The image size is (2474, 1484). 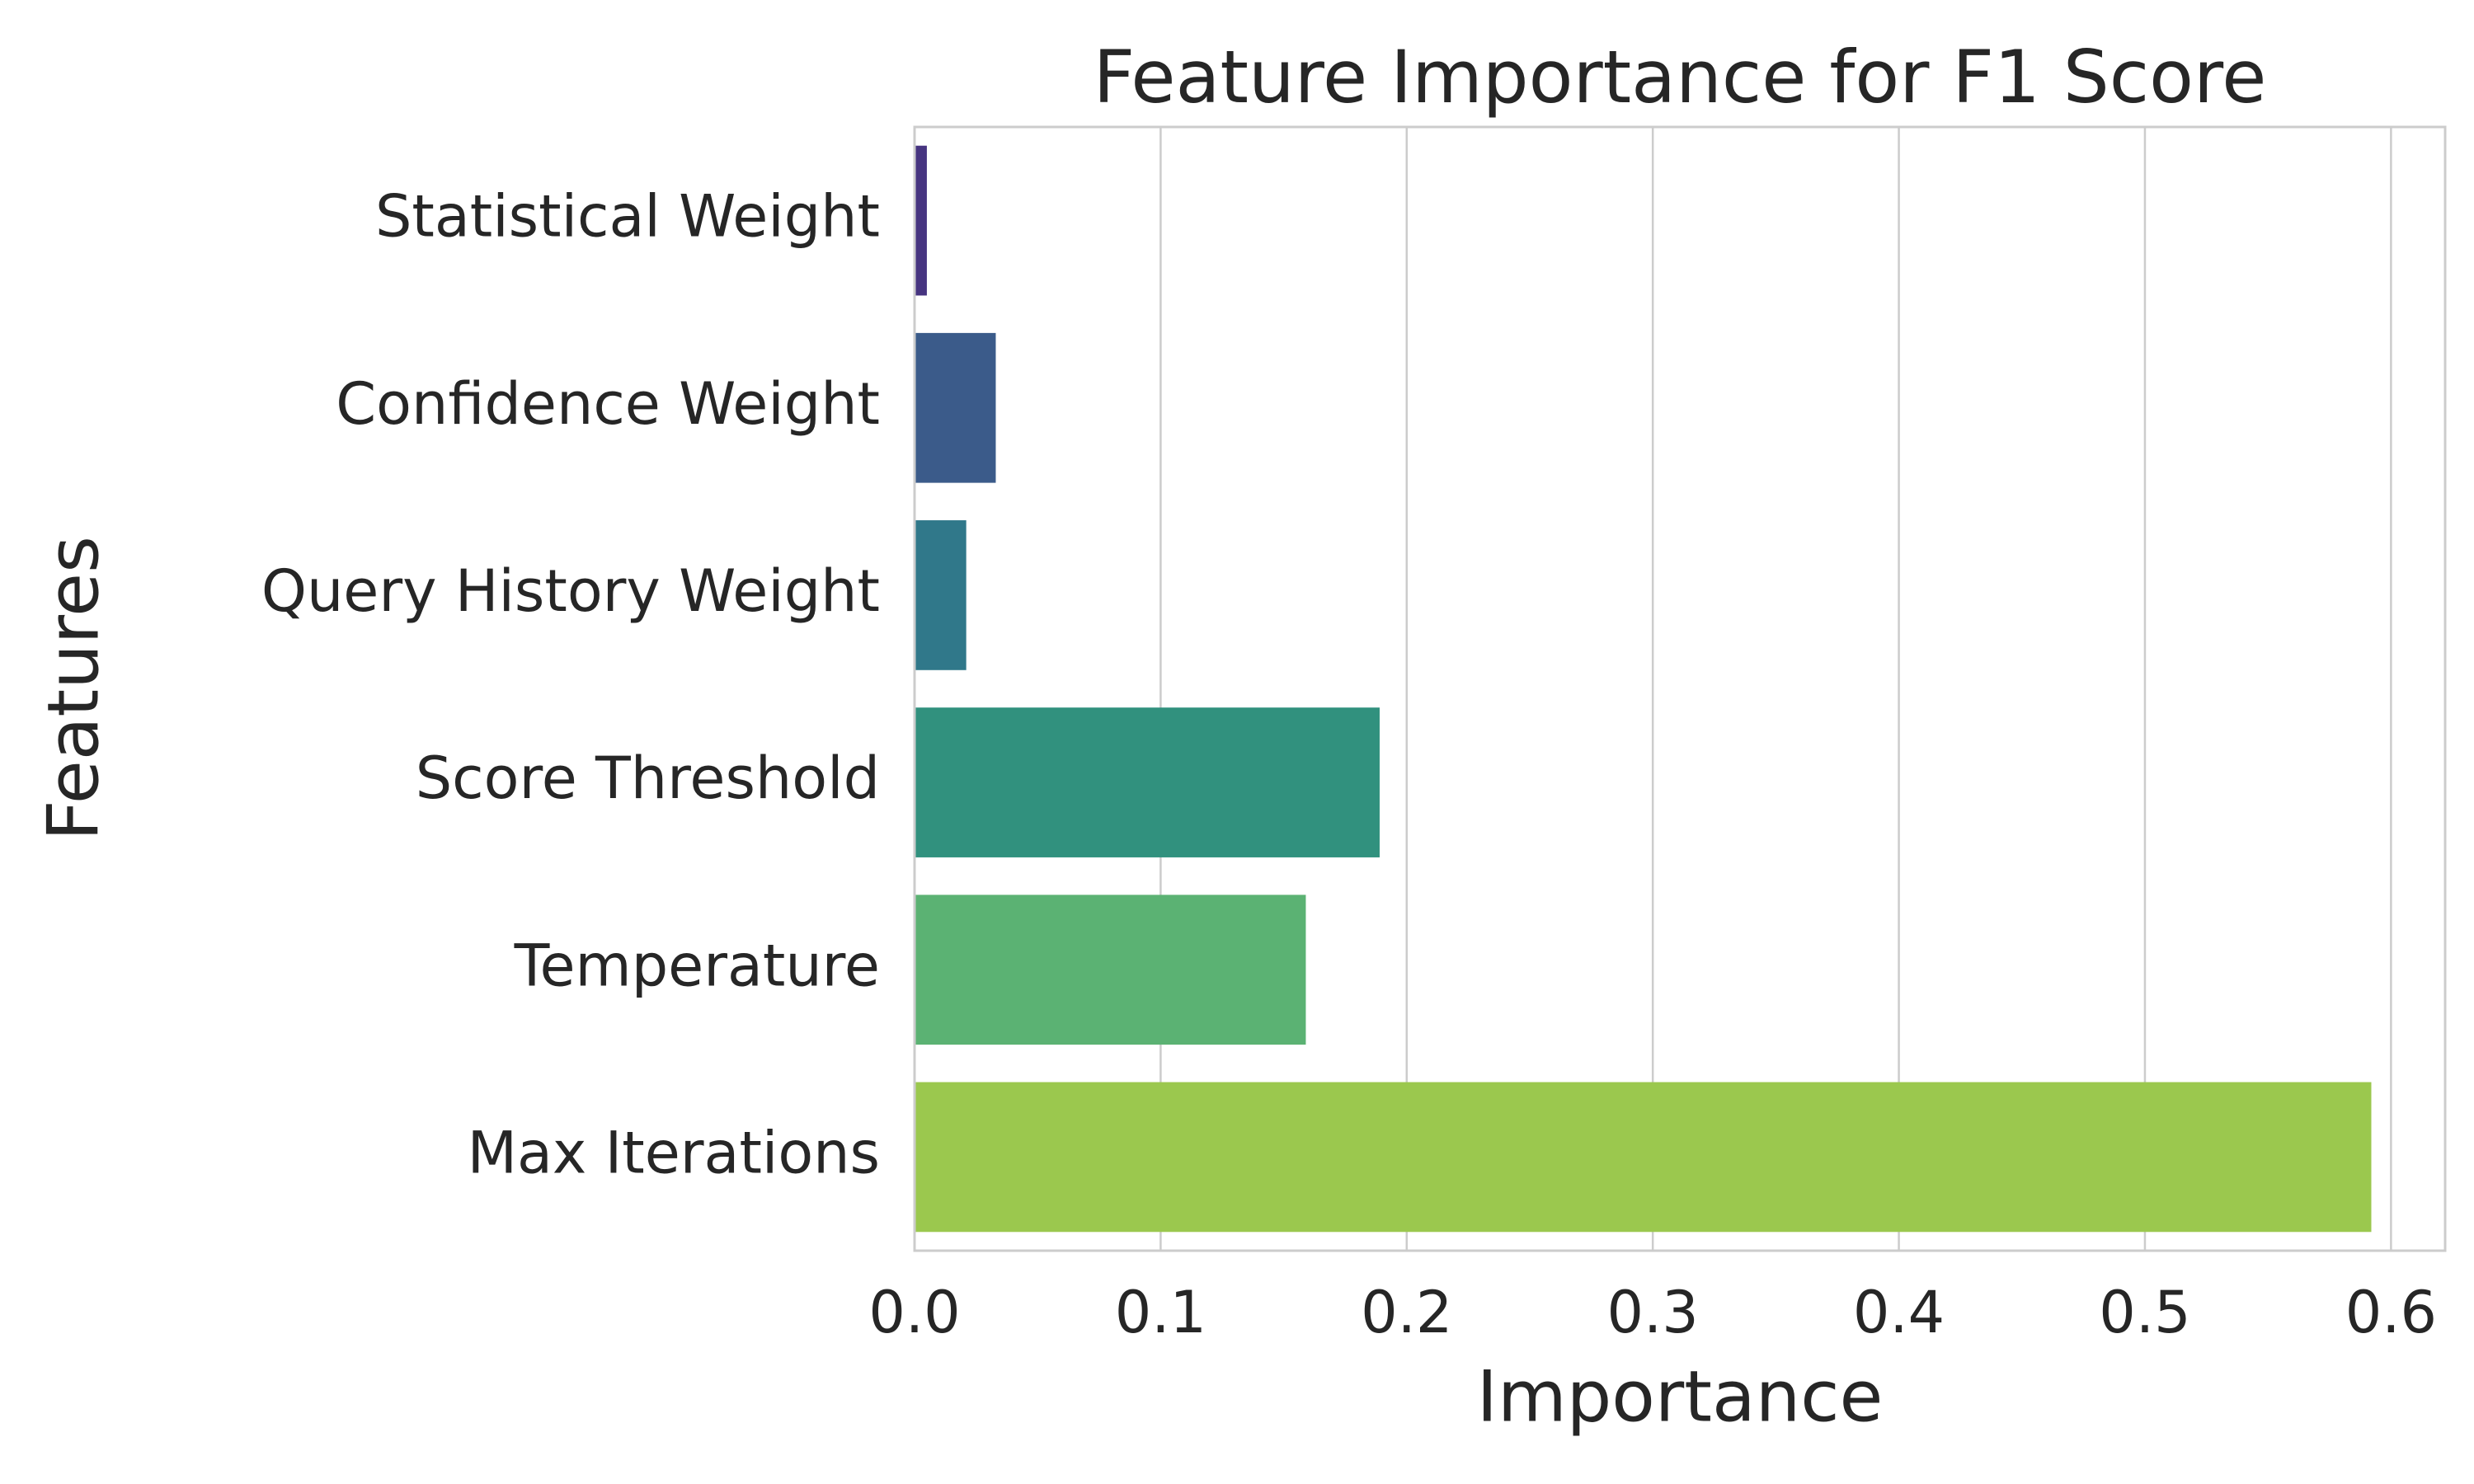 What do you see at coordinates (1406, 1312) in the screenshot?
I see `x-tick-label: 0.2` at bounding box center [1406, 1312].